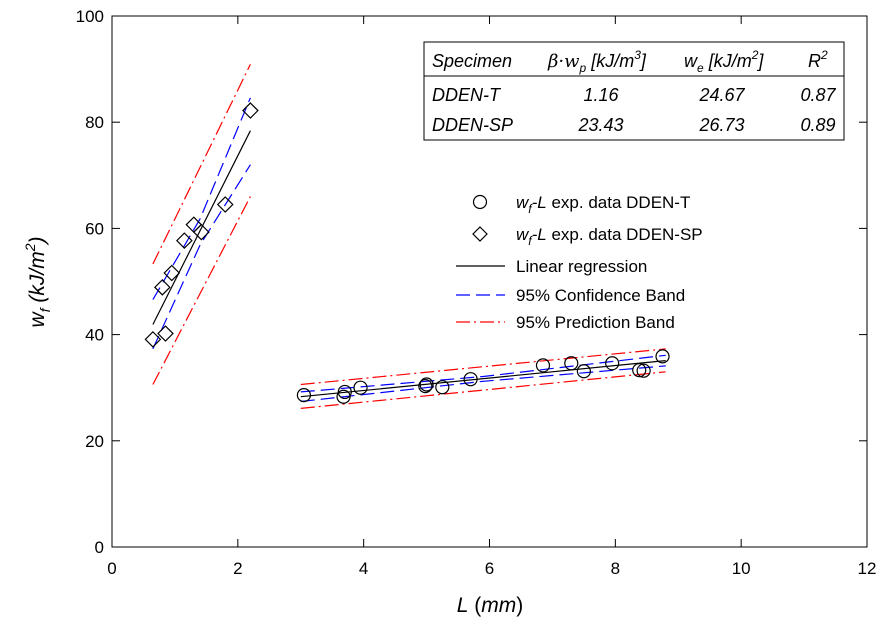 The width and height of the screenshot is (882, 626). I want to click on y-tick-label: 100, so click(90, 16).